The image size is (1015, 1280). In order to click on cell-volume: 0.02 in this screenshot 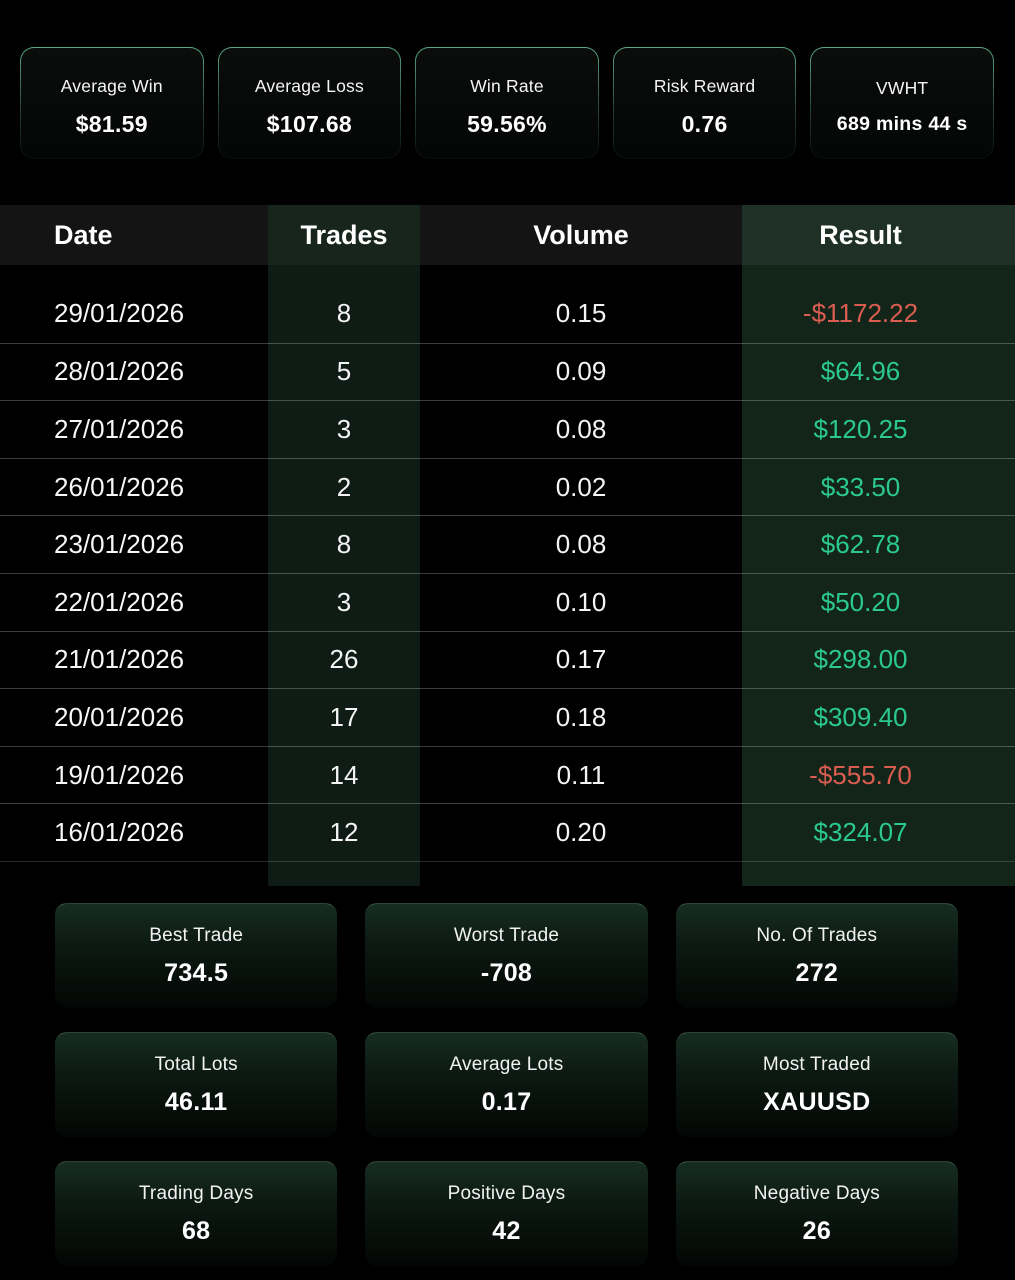, I will do `click(581, 486)`.